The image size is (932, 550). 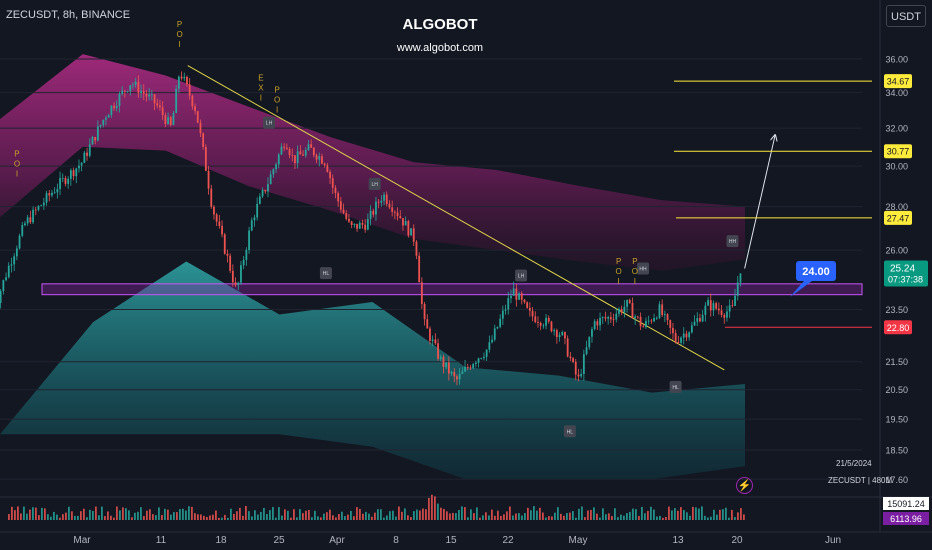 What do you see at coordinates (906, 16) in the screenshot?
I see `currency-selector: USDT` at bounding box center [906, 16].